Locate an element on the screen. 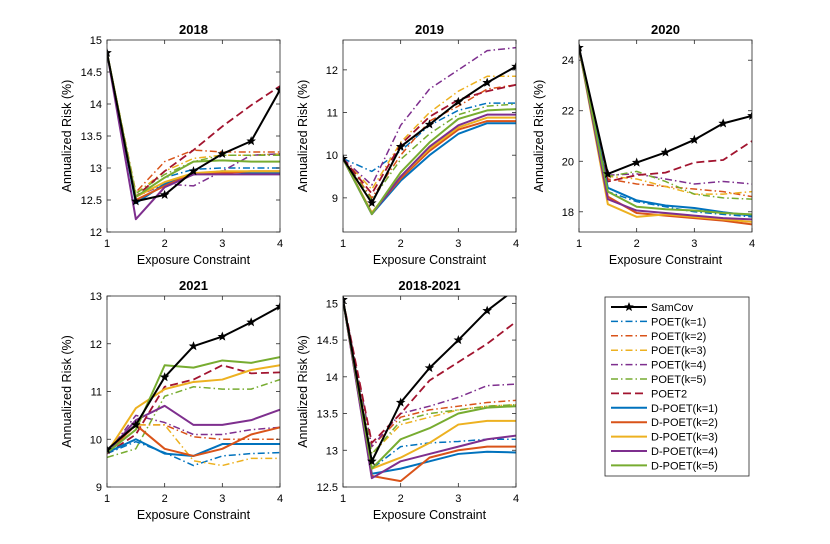 This screenshot has height=544, width=830. chart-title: 2018-2021 is located at coordinates (429, 285).